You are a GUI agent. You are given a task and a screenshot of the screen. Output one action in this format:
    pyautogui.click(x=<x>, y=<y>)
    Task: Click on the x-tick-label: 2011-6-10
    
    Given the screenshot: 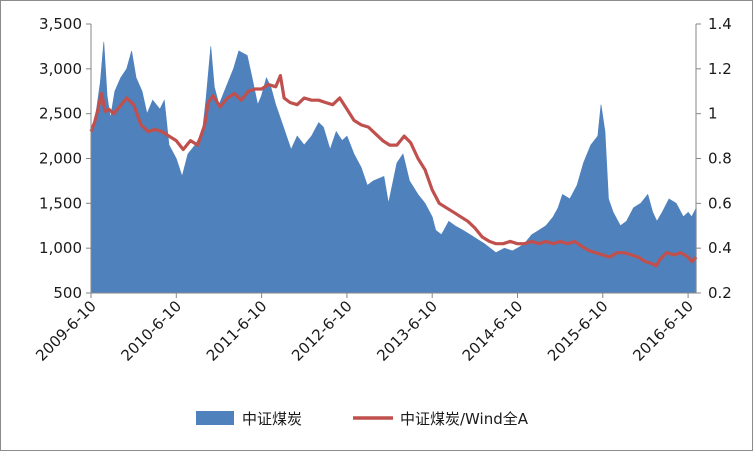 What is the action you would take?
    pyautogui.click(x=237, y=331)
    